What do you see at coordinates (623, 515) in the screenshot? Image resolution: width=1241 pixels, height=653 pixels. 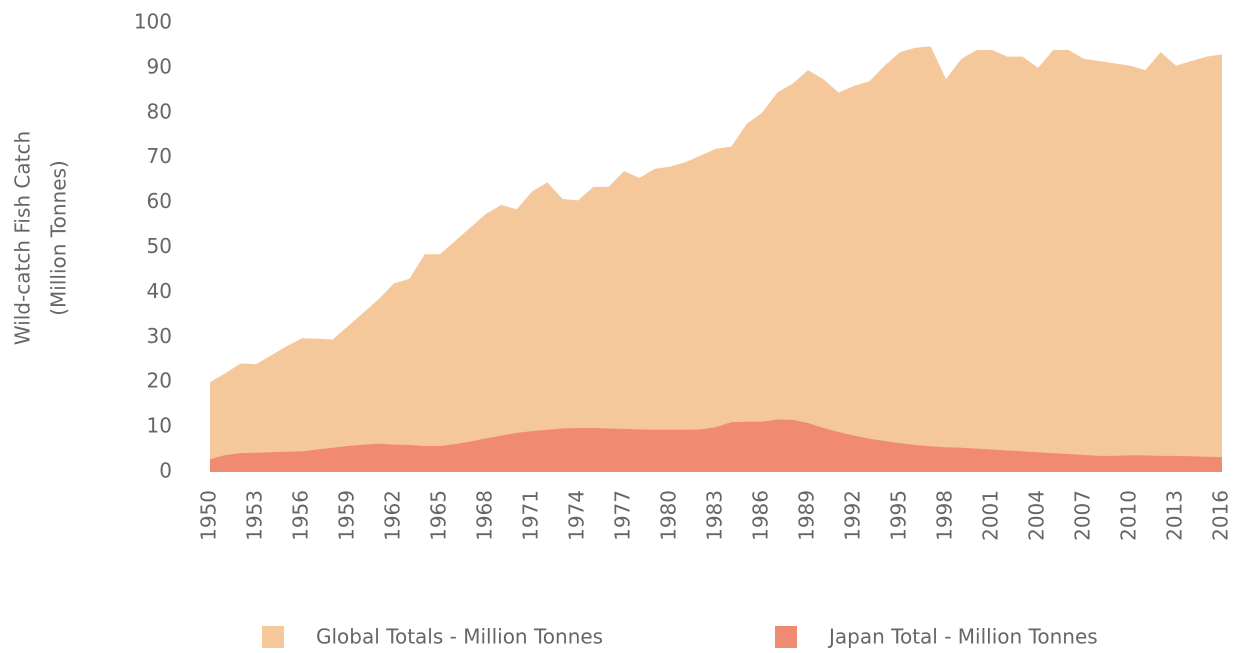 I see `x-tick-label: 1977` at bounding box center [623, 515].